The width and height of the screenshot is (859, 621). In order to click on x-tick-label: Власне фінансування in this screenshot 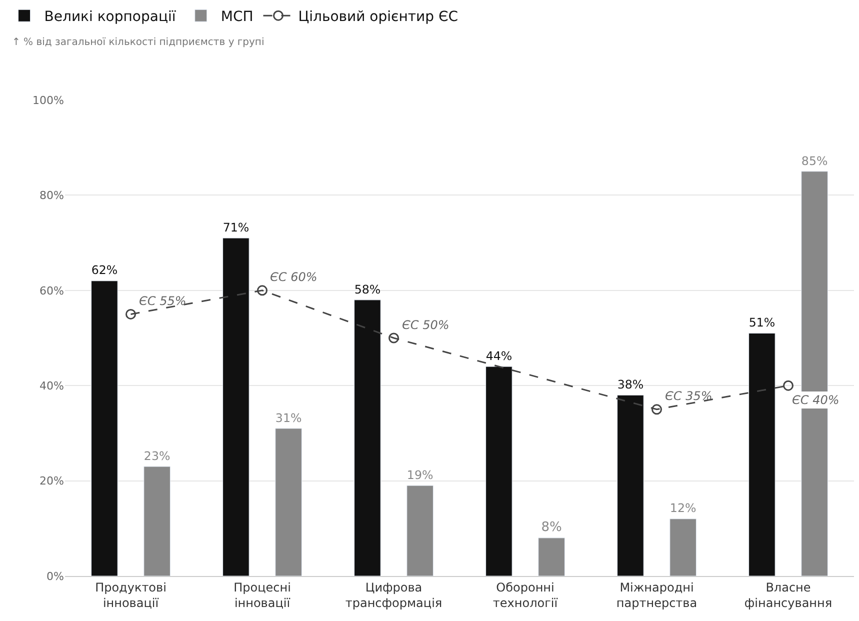, I will do `click(788, 595)`.